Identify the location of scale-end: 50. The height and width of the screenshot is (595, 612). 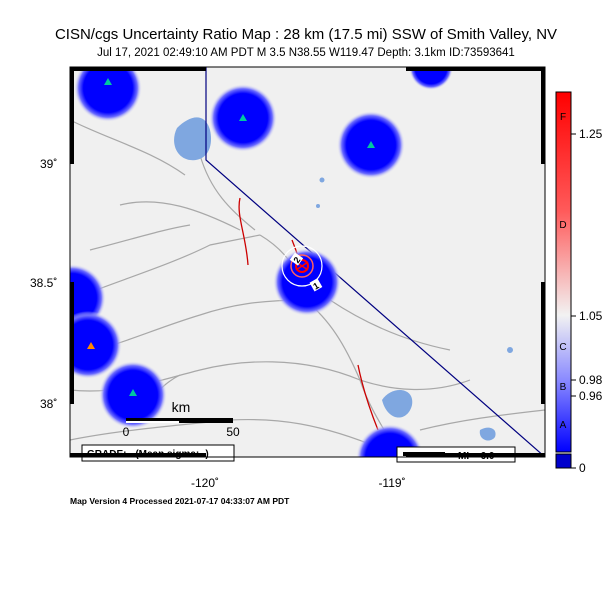
(233, 432).